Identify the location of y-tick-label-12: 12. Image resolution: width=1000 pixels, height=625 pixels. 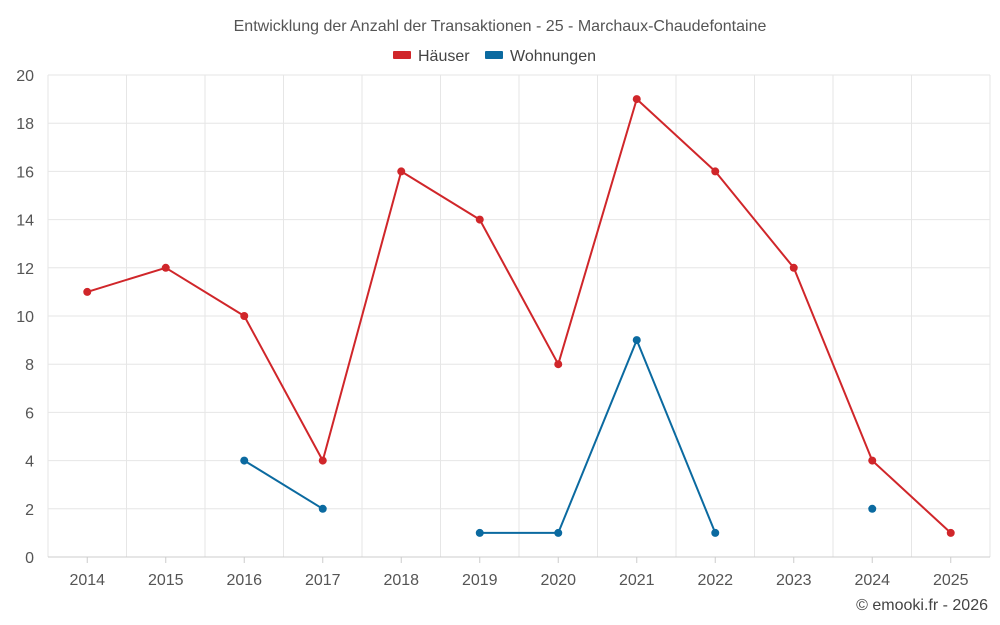
(25, 269).